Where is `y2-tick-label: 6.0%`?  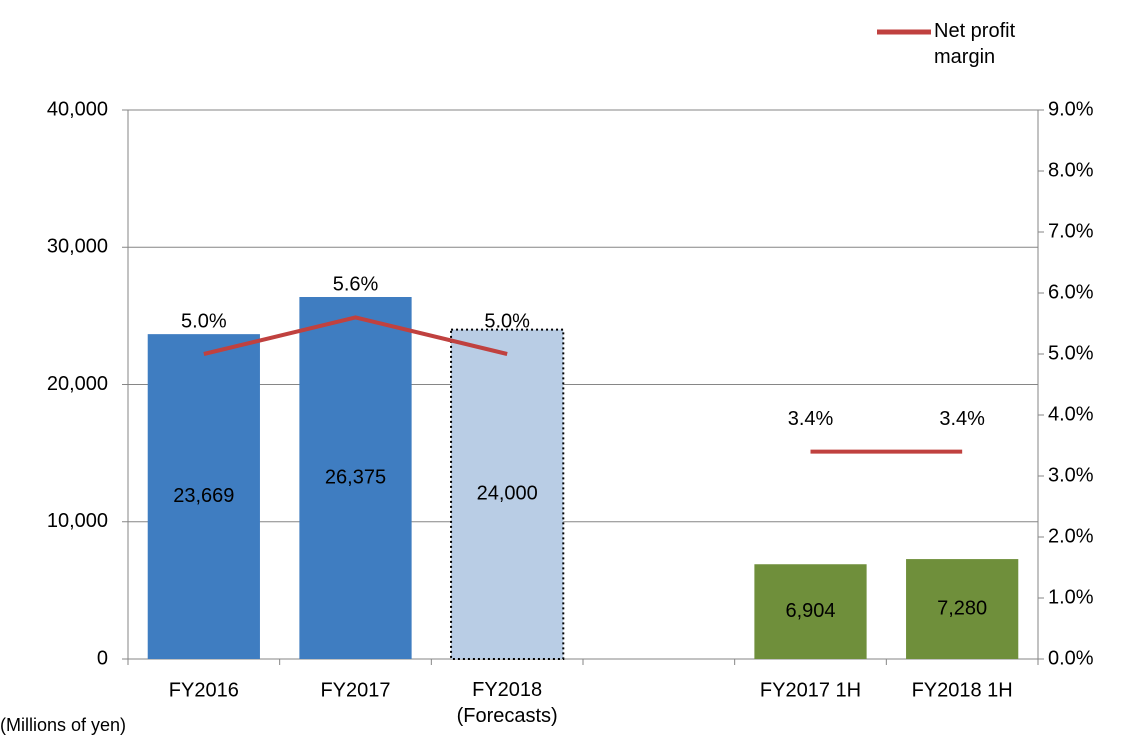 y2-tick-label: 6.0% is located at coordinates (1071, 292).